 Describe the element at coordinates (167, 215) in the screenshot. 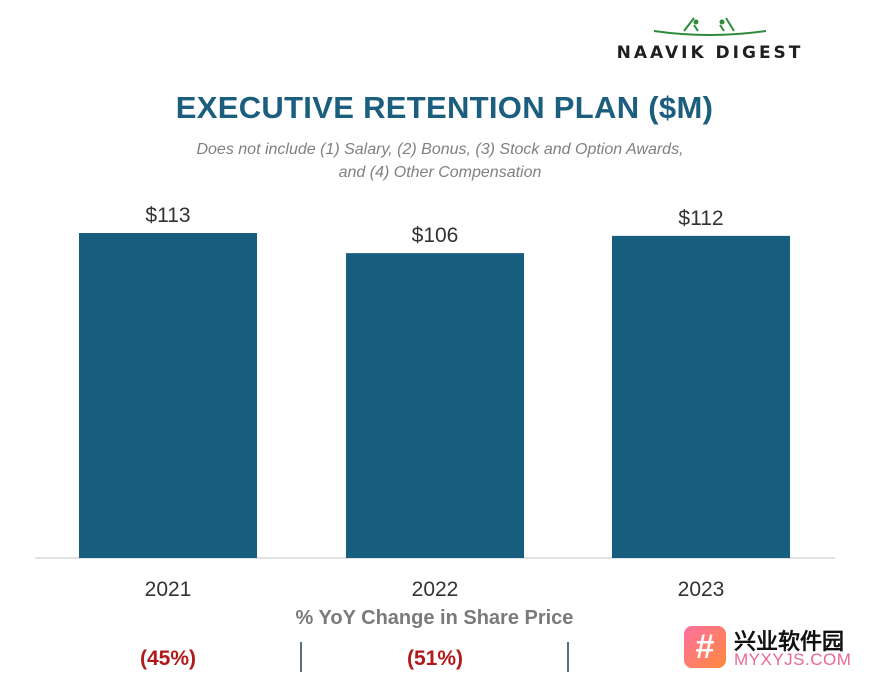

I see `data-label-2021: $113` at that location.